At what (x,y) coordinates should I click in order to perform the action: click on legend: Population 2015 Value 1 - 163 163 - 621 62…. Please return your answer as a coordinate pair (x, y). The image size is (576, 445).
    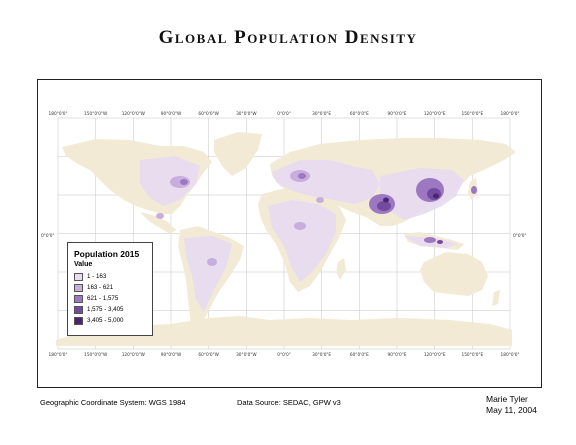
    Looking at the image, I should click on (110, 289).